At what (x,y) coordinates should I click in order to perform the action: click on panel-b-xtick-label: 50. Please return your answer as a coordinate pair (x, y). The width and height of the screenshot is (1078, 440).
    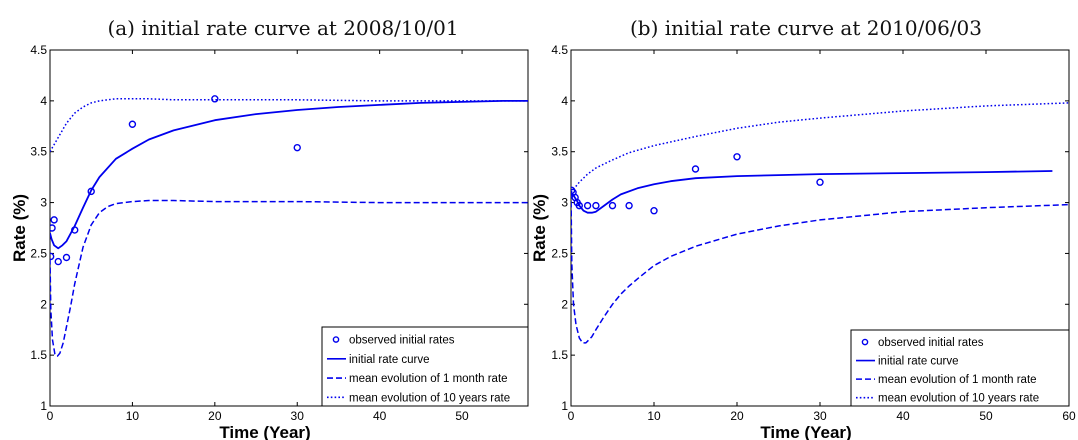
    Looking at the image, I should click on (986, 416).